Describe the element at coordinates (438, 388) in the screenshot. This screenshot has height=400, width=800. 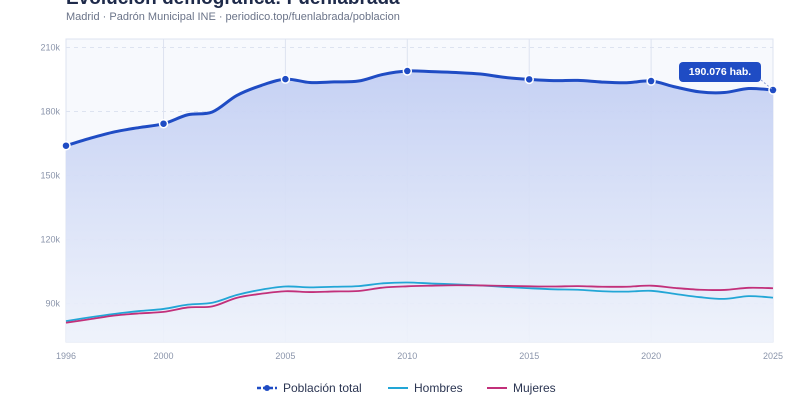
I see `legend-label-hombres: Hombres` at that location.